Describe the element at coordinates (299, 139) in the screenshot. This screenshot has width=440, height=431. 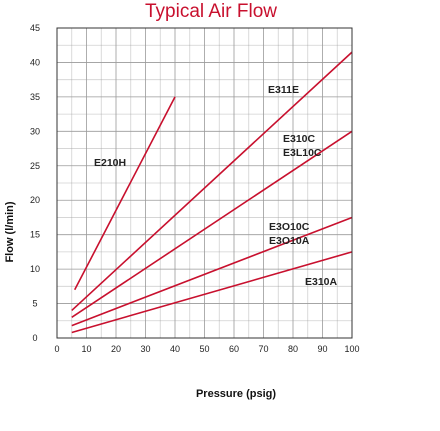
I see `series-label: E310C` at that location.